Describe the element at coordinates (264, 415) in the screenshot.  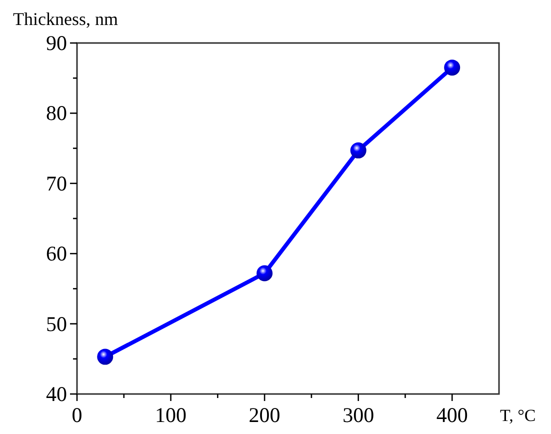
I see `x-tick-label: 200` at that location.